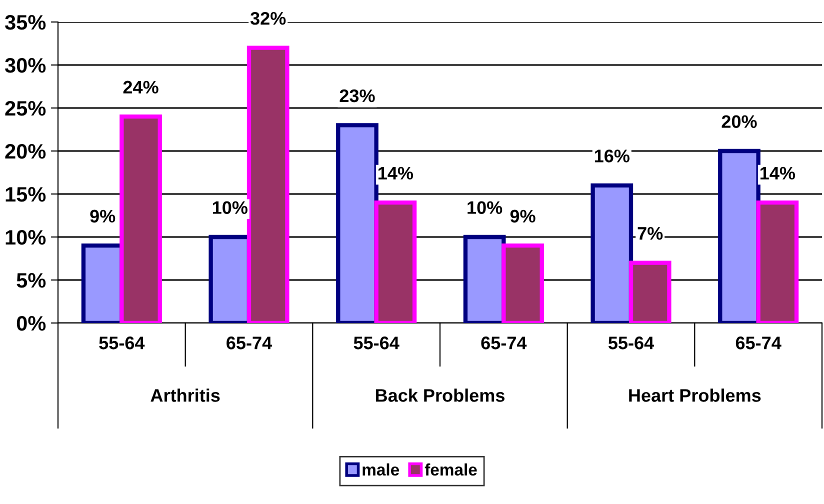  Describe the element at coordinates (440, 395) in the screenshot. I see `text: Back Problems` at that location.